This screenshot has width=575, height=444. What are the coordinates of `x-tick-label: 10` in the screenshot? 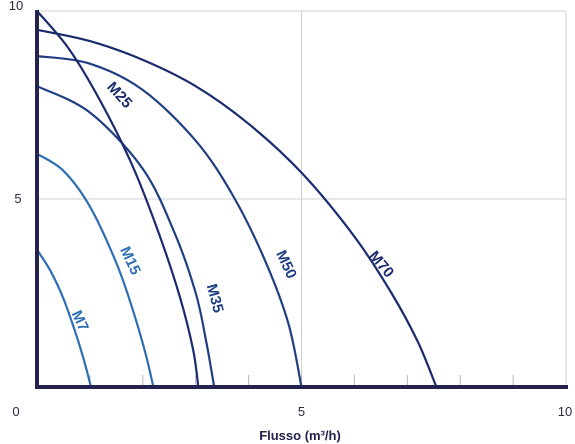 It's located at (565, 411).